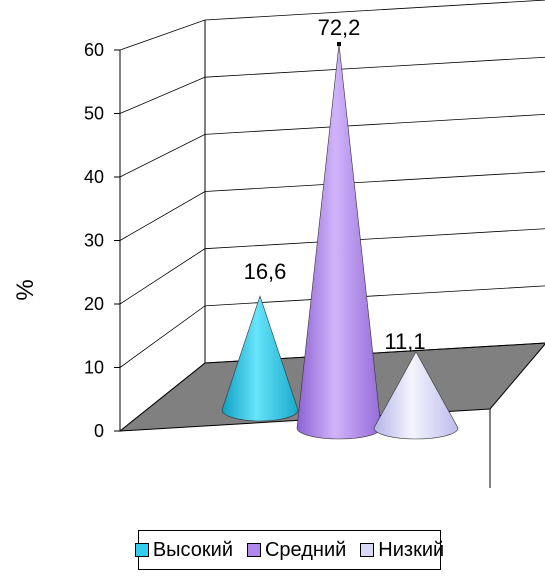  I want to click on legend-swatch-medium, so click(253, 550).